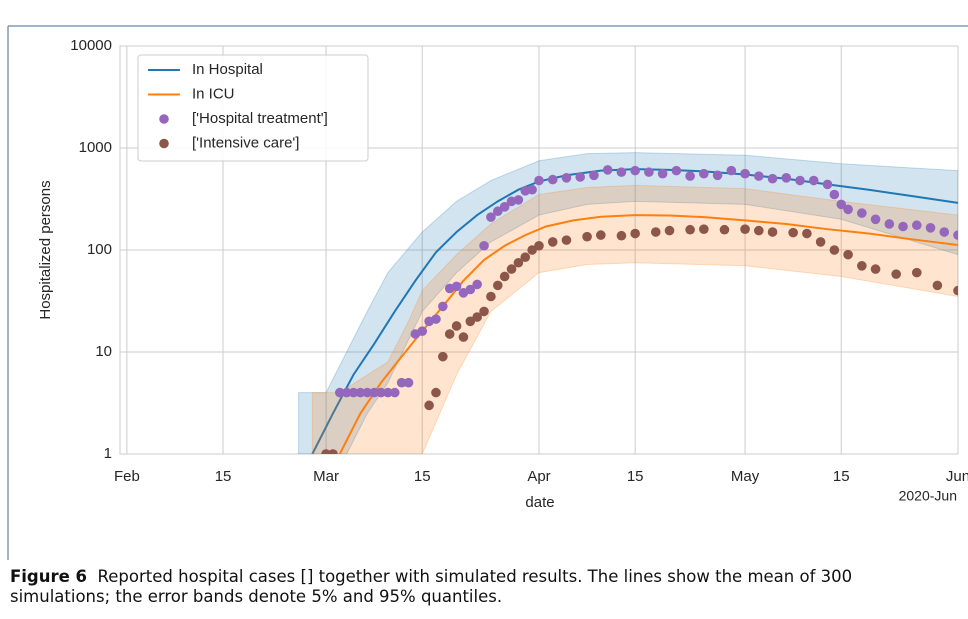 The height and width of the screenshot is (619, 968). Describe the element at coordinates (103, 351) in the screenshot. I see `y-tick-label: 10` at that location.